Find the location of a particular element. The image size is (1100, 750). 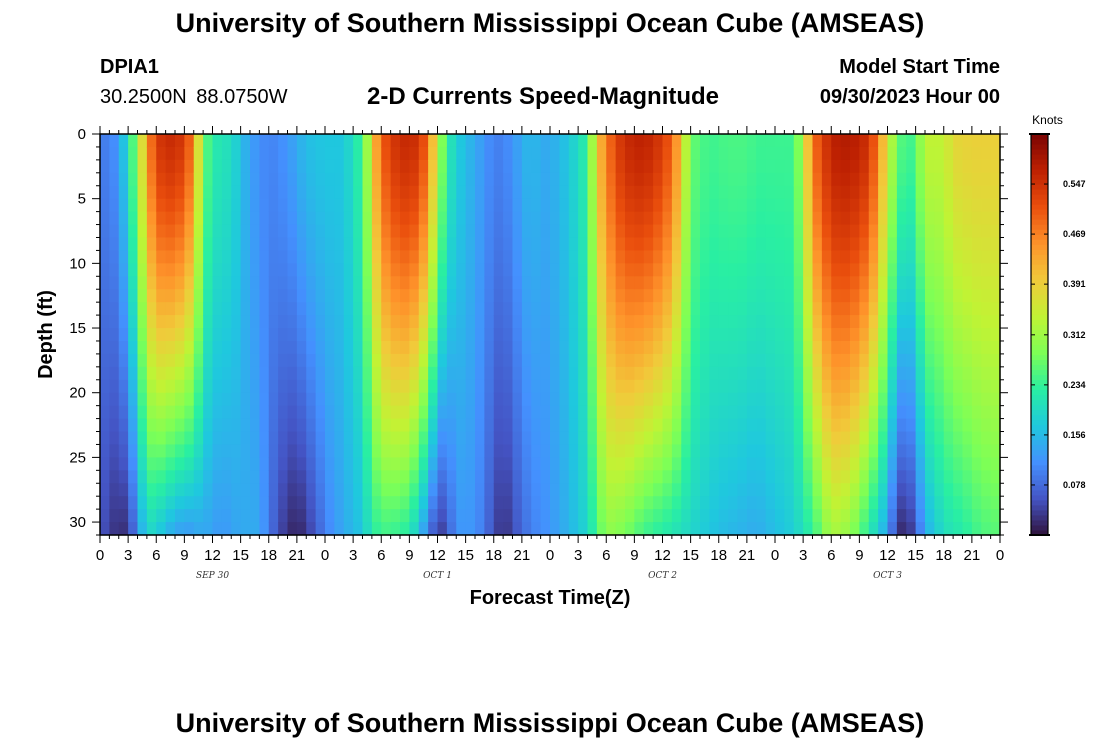

x-tick-label: 15 is located at coordinates (915, 555).